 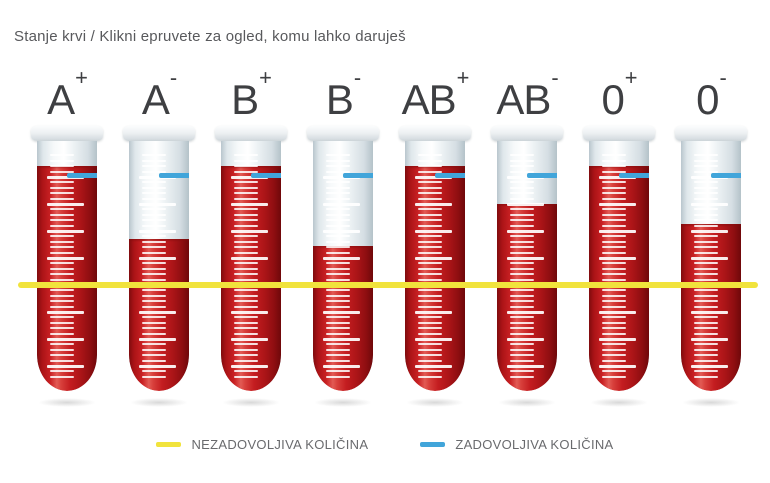 I want to click on blood-type-label: AB+, so click(x=435, y=94).